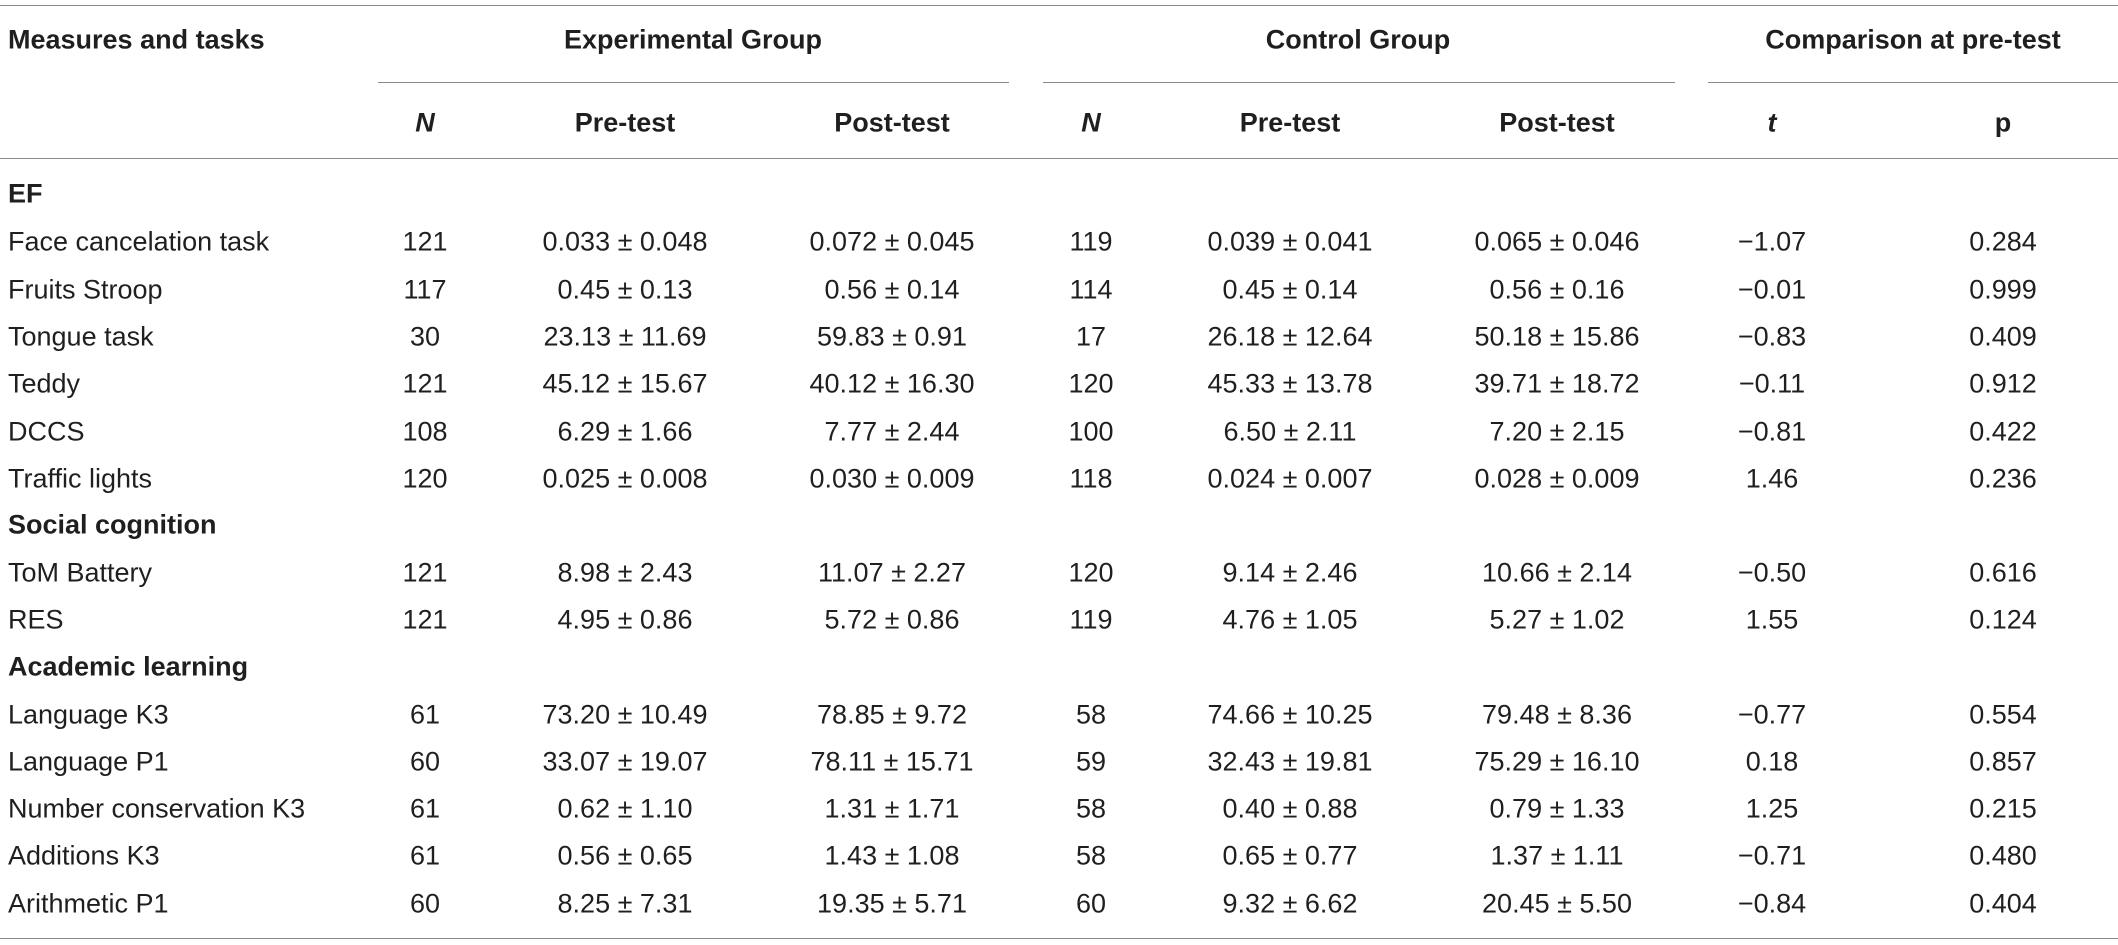  I want to click on cell-t: 1.46, so click(1772, 478).